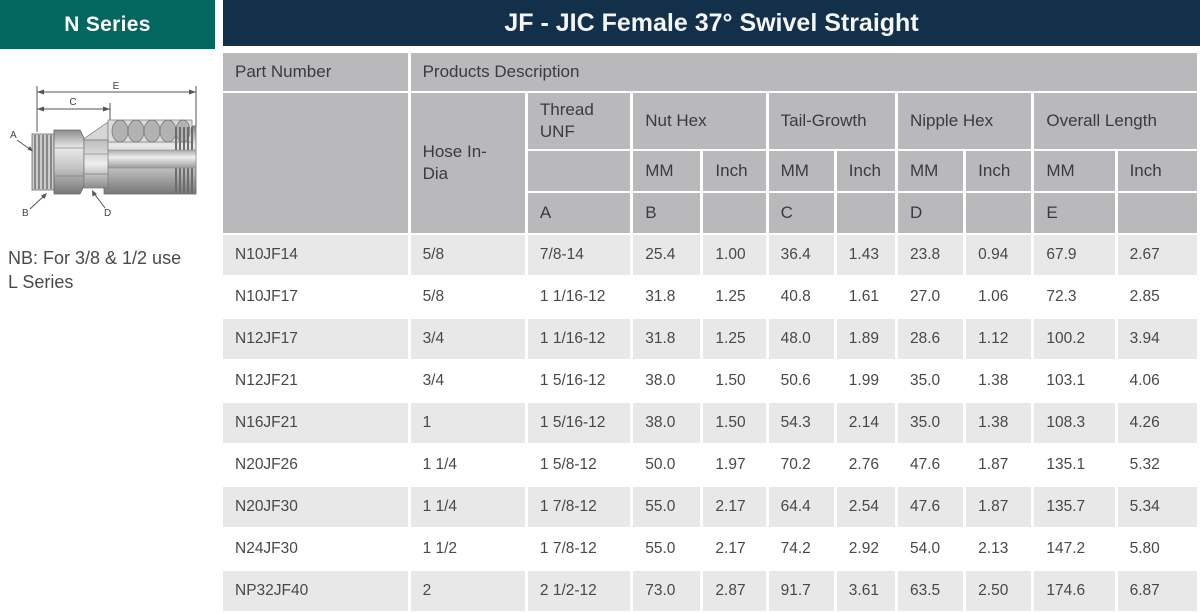 The image size is (1200, 614). Describe the element at coordinates (865, 297) in the screenshot. I see `cell-tail-inch: 1.61` at that location.